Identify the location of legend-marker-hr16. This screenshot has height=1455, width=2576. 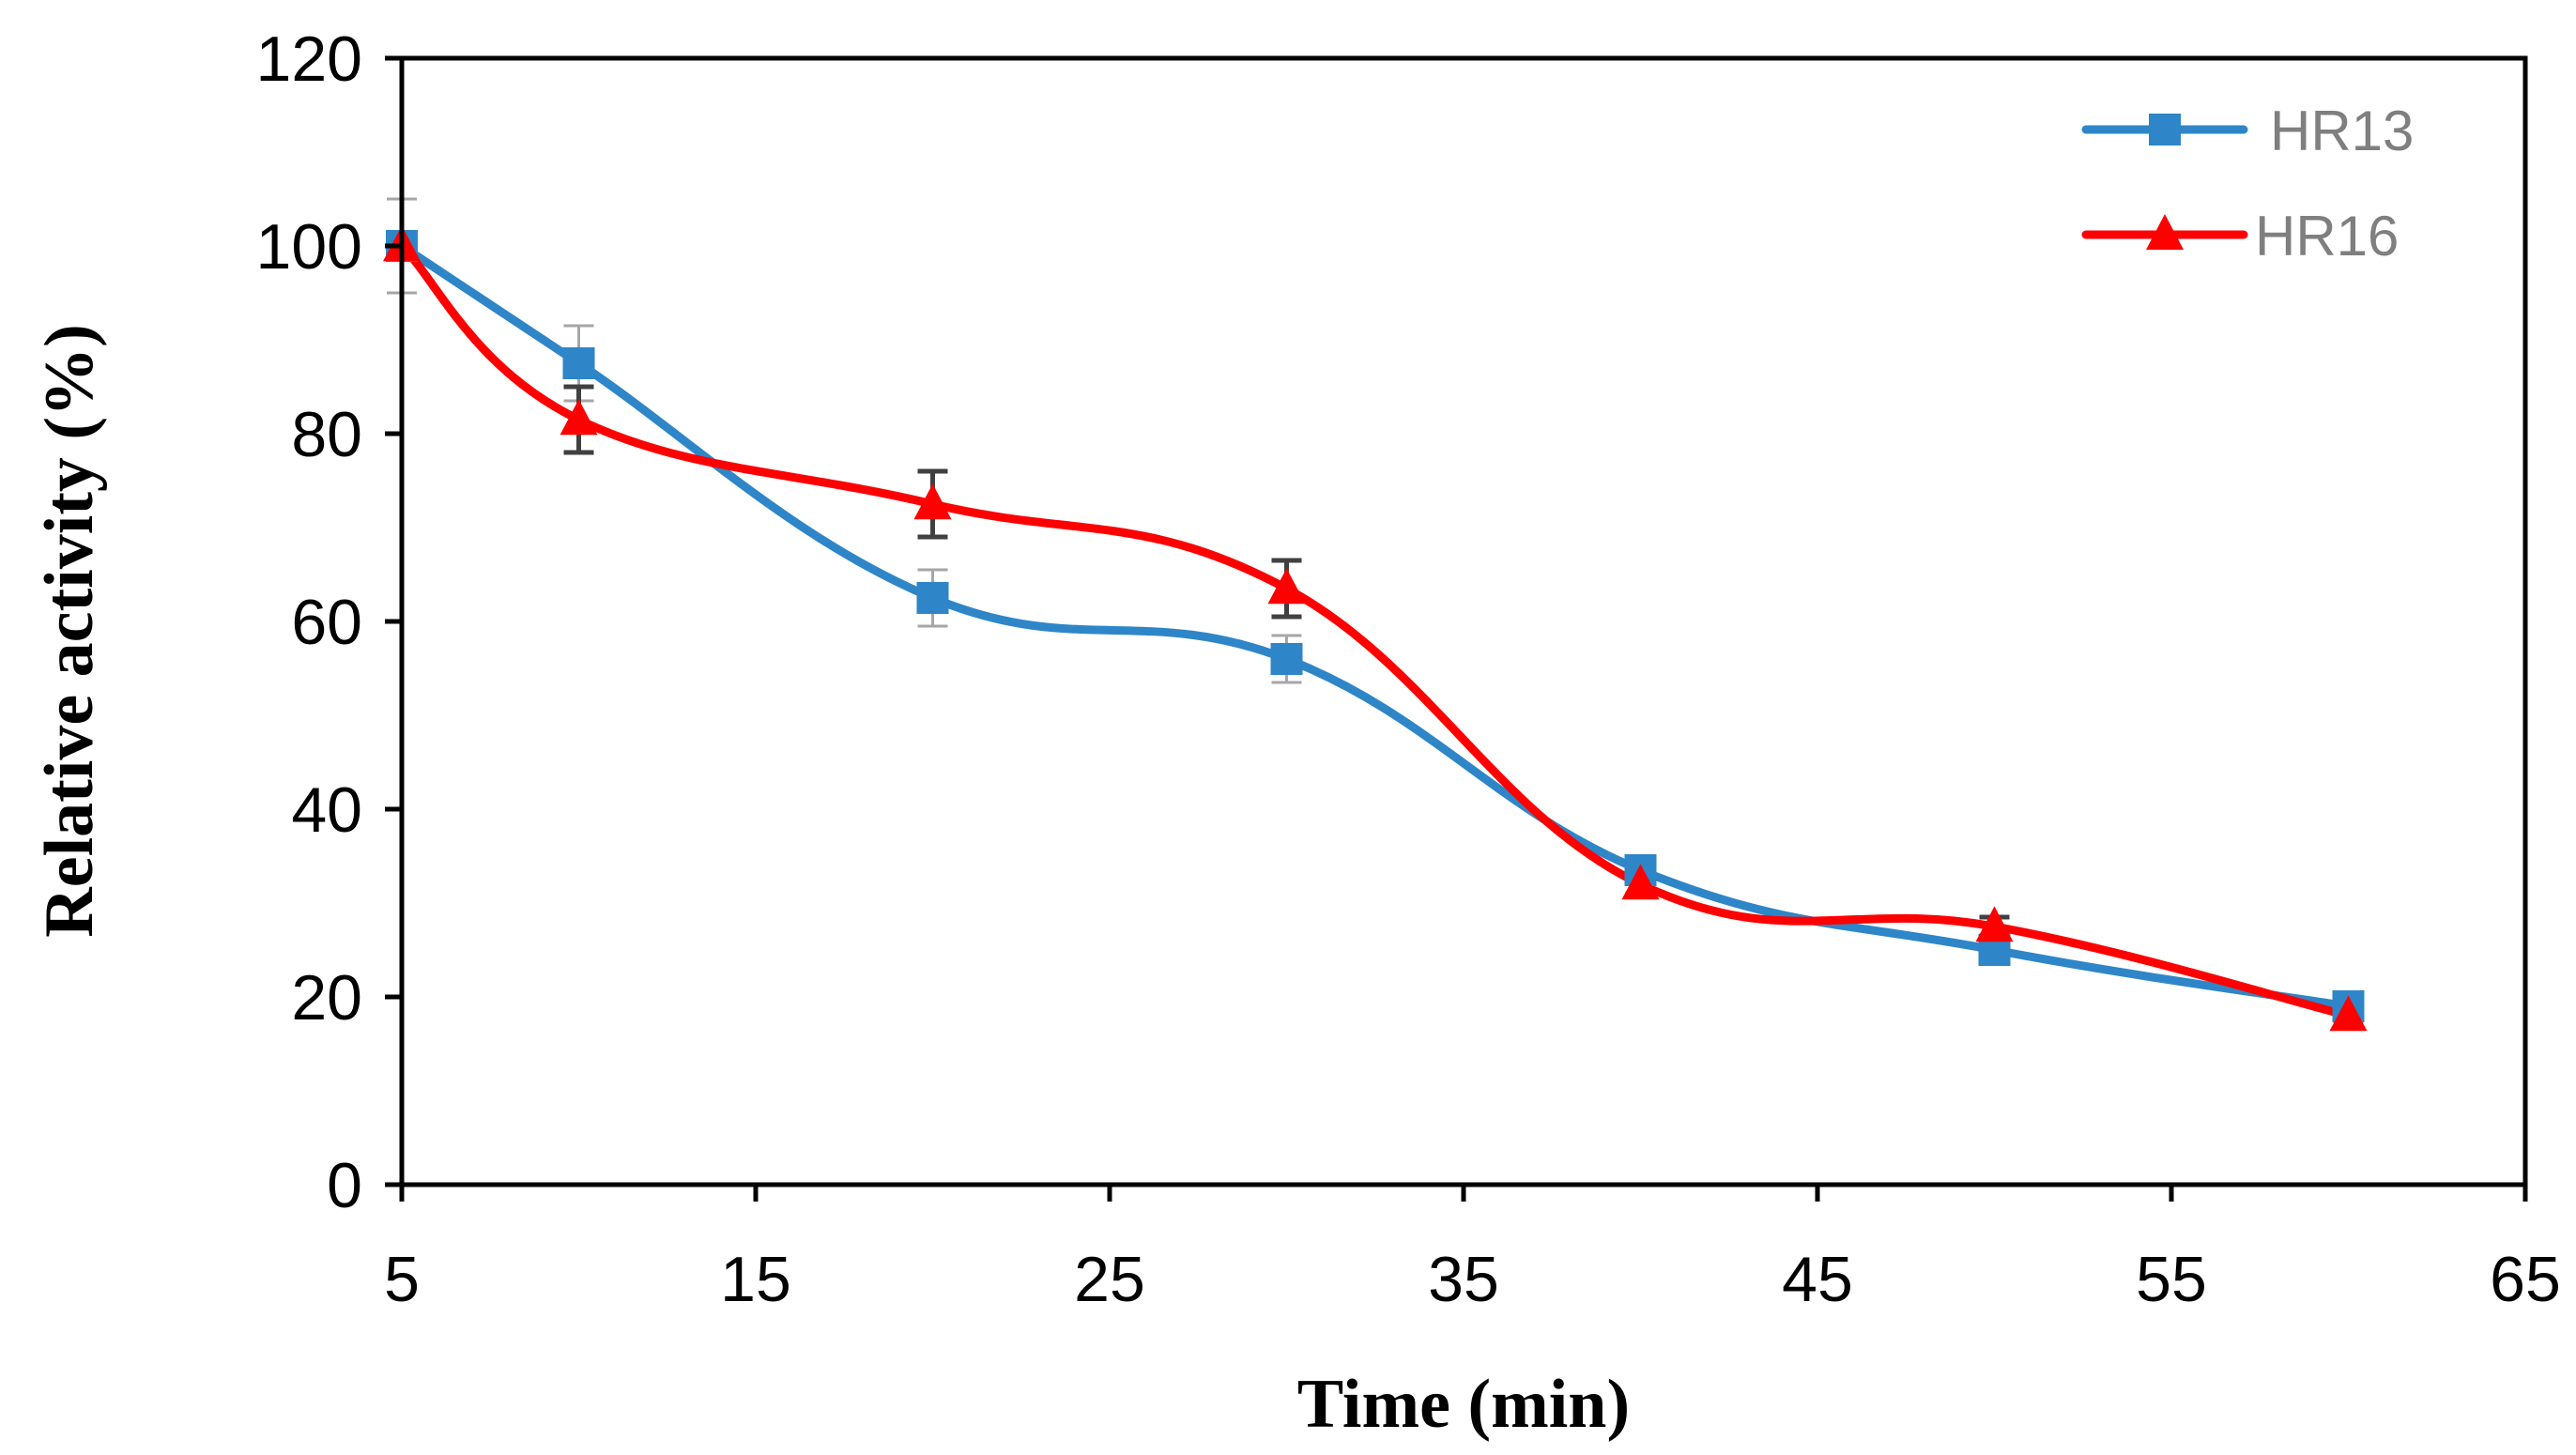
(2165, 232).